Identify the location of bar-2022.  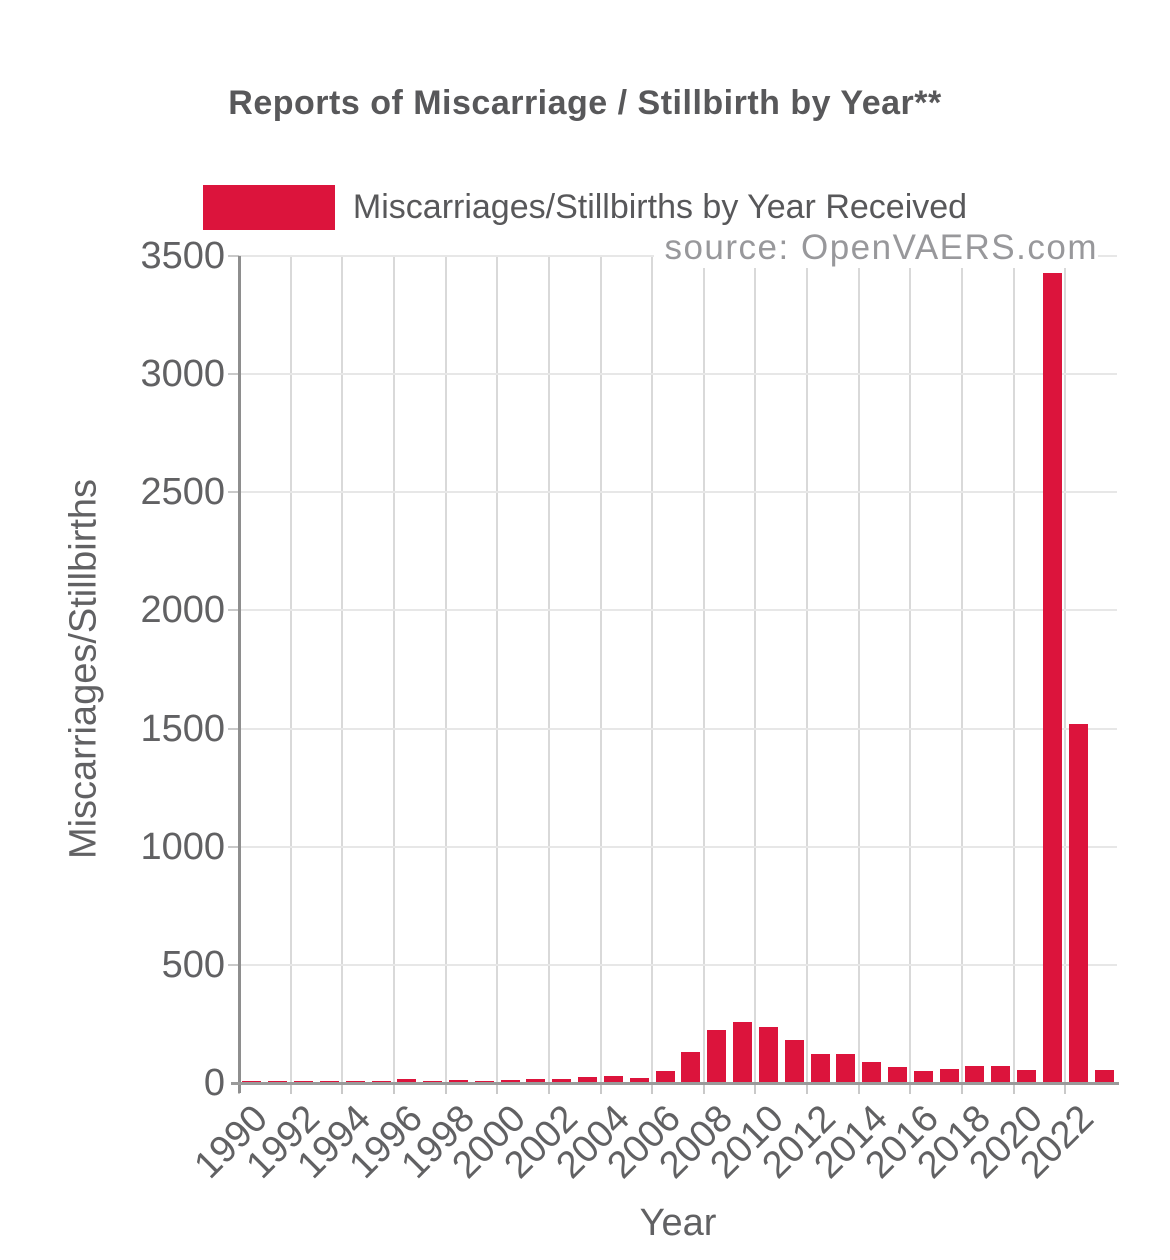
(1078, 903).